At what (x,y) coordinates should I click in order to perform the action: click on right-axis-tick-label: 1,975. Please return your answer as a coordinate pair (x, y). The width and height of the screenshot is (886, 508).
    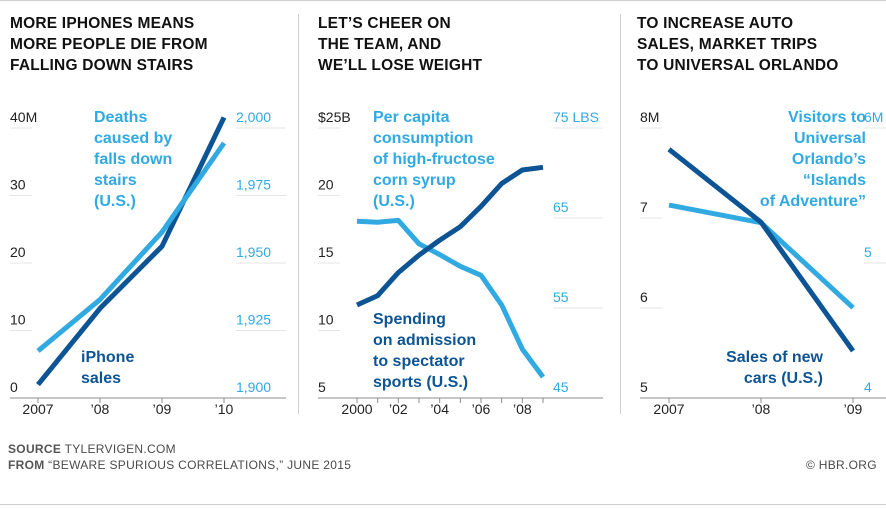
    Looking at the image, I should click on (253, 185).